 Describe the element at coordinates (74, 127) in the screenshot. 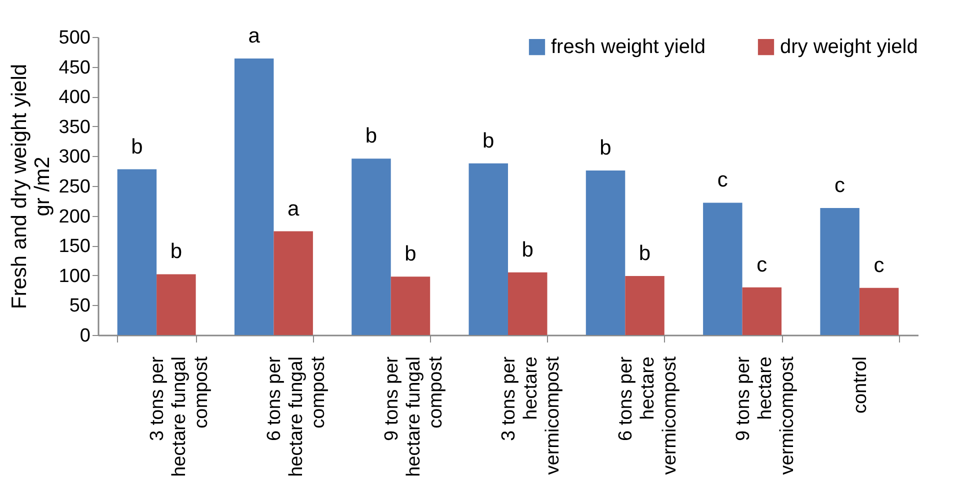

I see `y-tick-label: 350` at that location.